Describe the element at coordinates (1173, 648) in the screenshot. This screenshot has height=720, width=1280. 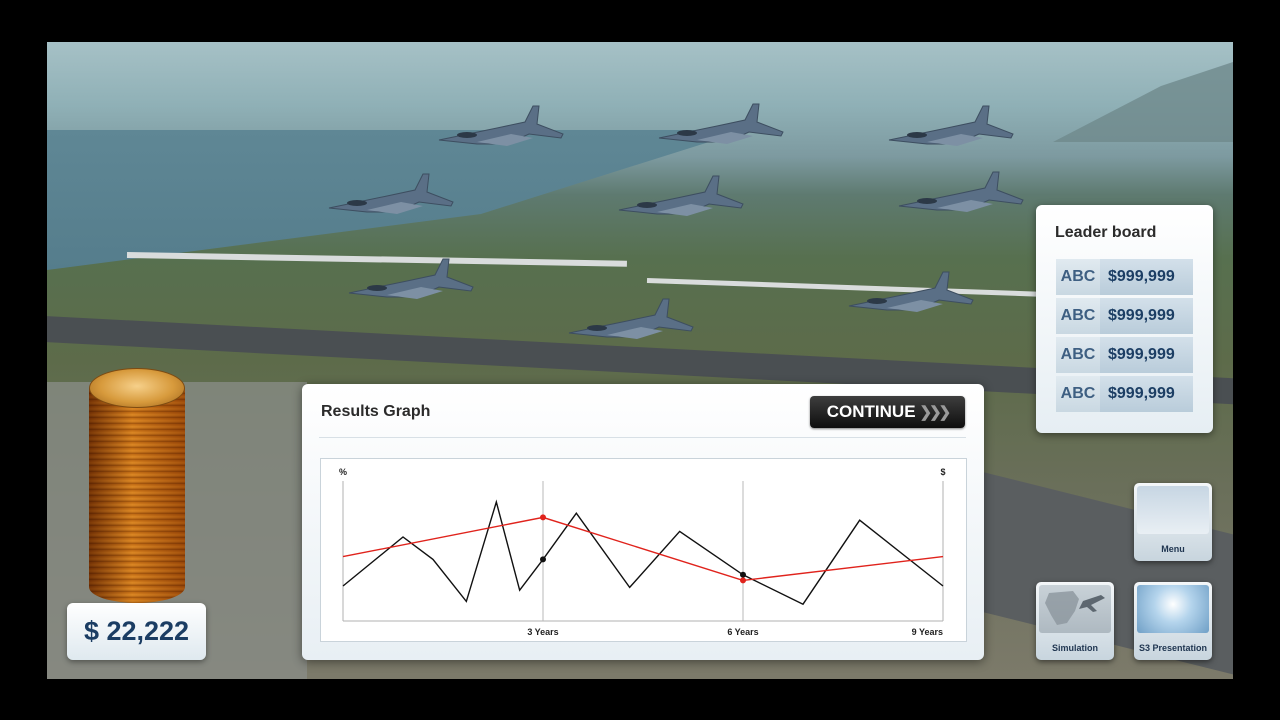
I see `presentation-button-label: S3 Presentation` at that location.